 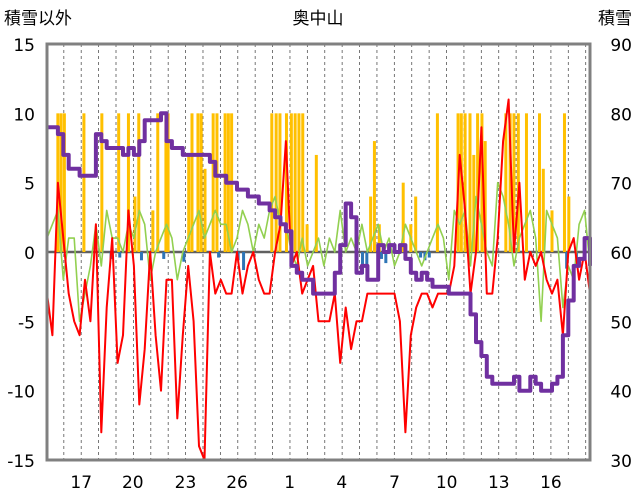 What do you see at coordinates (551, 483) in the screenshot?
I see `x-tick-label: 16` at bounding box center [551, 483].